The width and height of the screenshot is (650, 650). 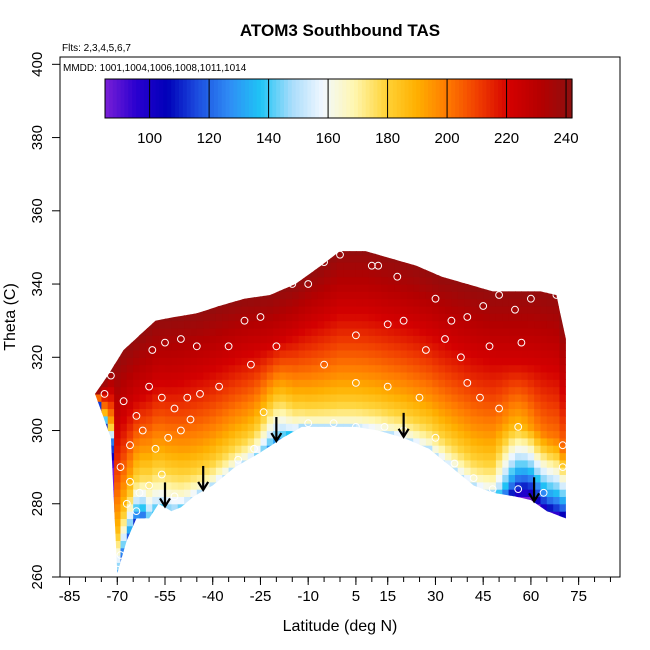 What do you see at coordinates (37, 210) in the screenshot?
I see `y-tick-label: 360` at bounding box center [37, 210].